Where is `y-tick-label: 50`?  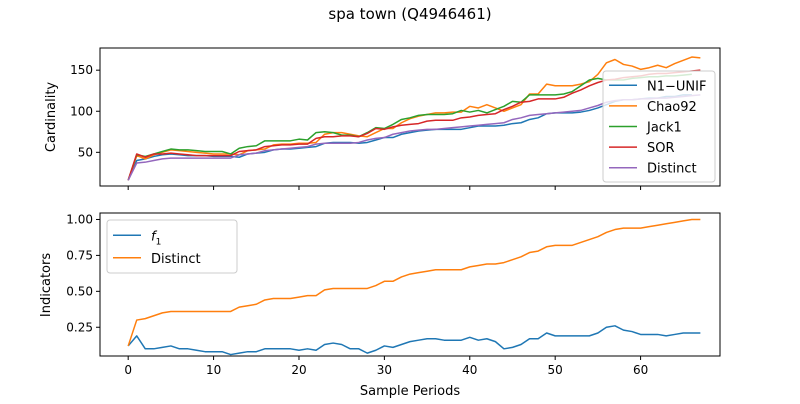
y-tick-label: 50 is located at coordinates (85, 152).